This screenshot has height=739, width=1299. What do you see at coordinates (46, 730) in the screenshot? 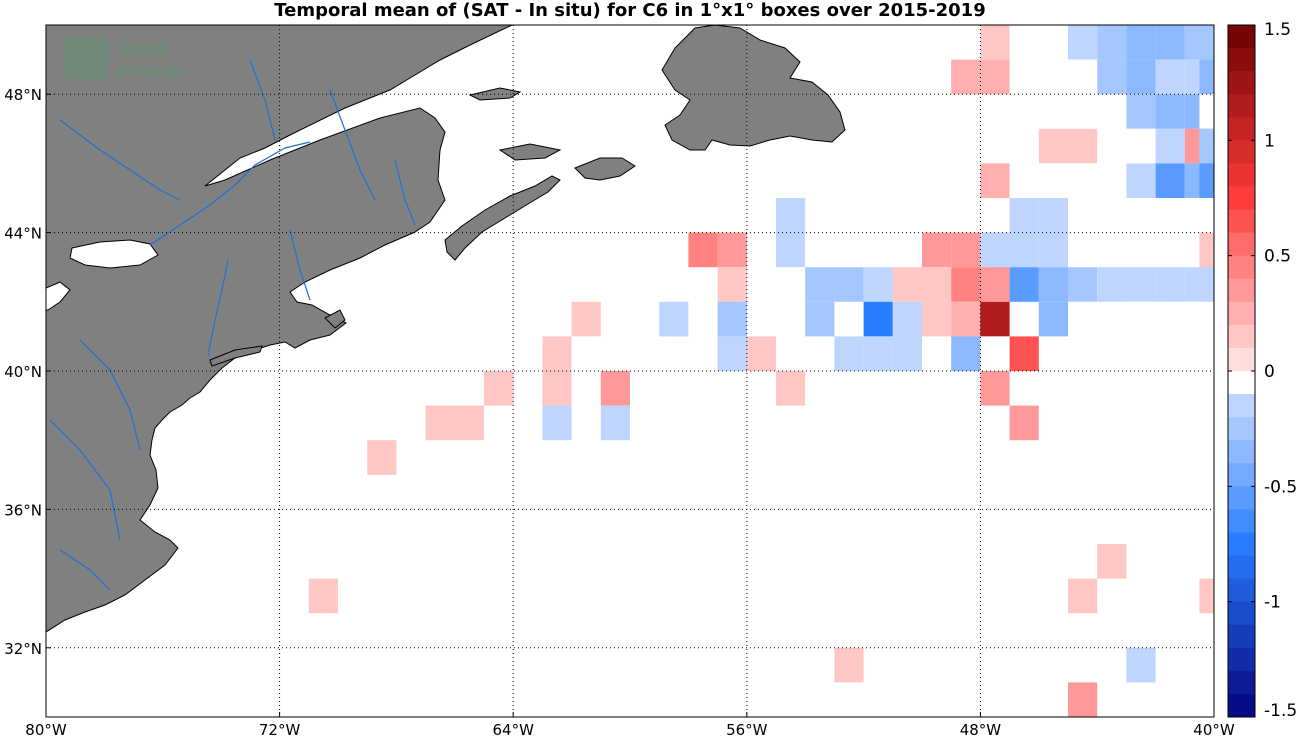
I see `x-tick-label: 80°W` at bounding box center [46, 730].